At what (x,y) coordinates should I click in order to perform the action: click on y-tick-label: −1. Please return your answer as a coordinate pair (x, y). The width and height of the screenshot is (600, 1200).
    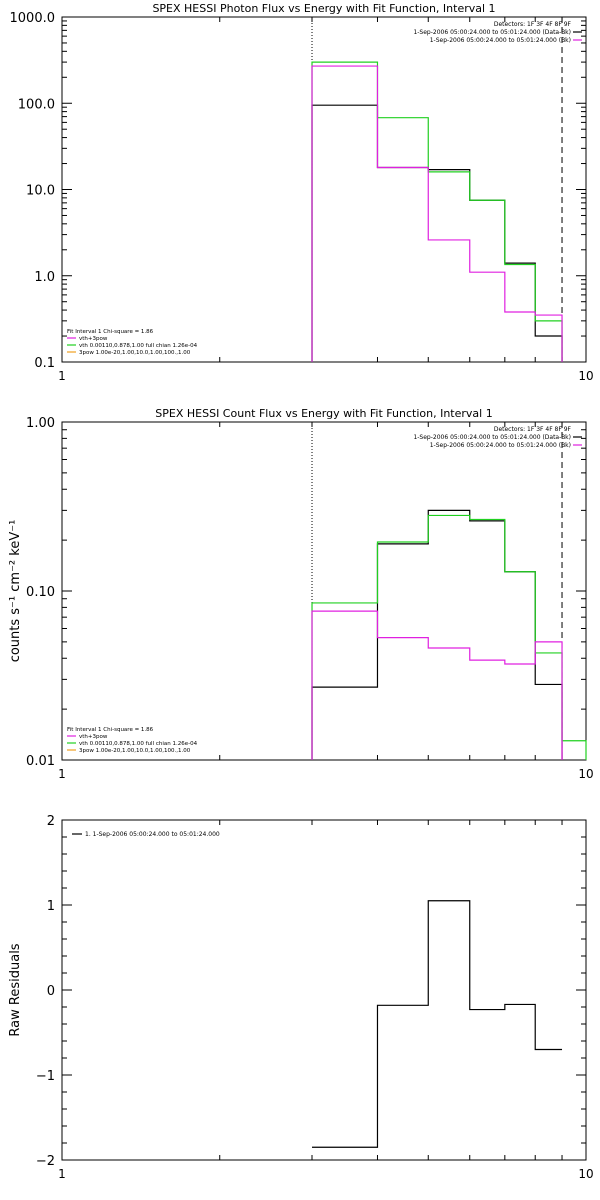
    Looking at the image, I should click on (45, 1076).